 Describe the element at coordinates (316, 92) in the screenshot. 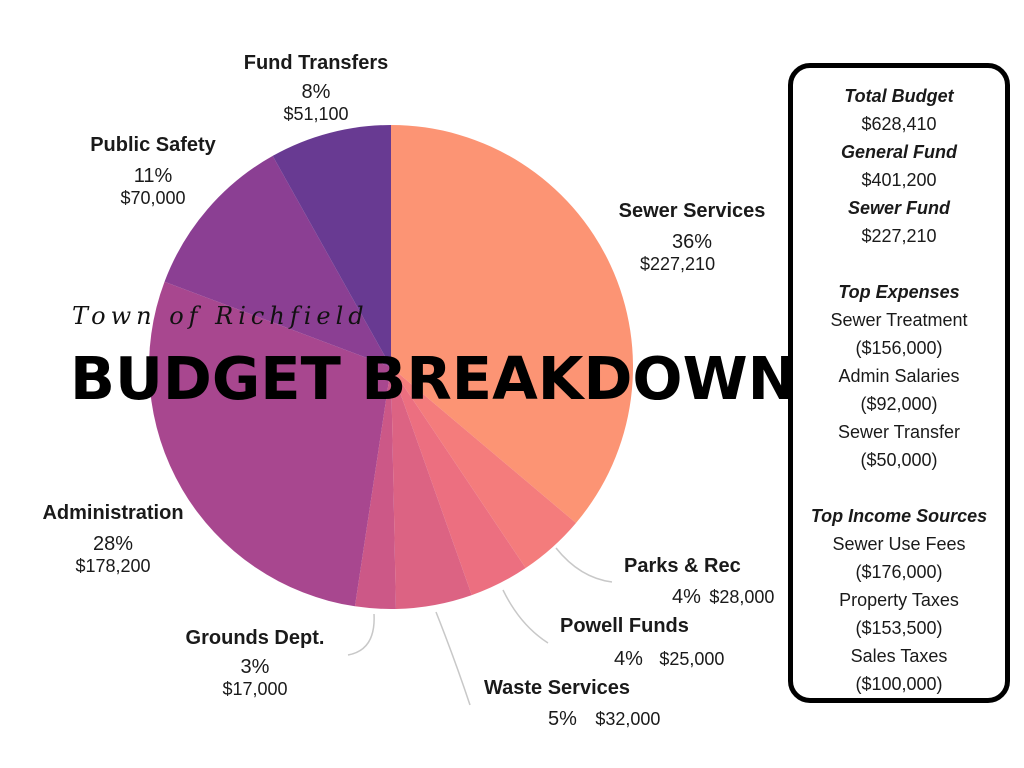

I see `slice-percent: 8%` at that location.